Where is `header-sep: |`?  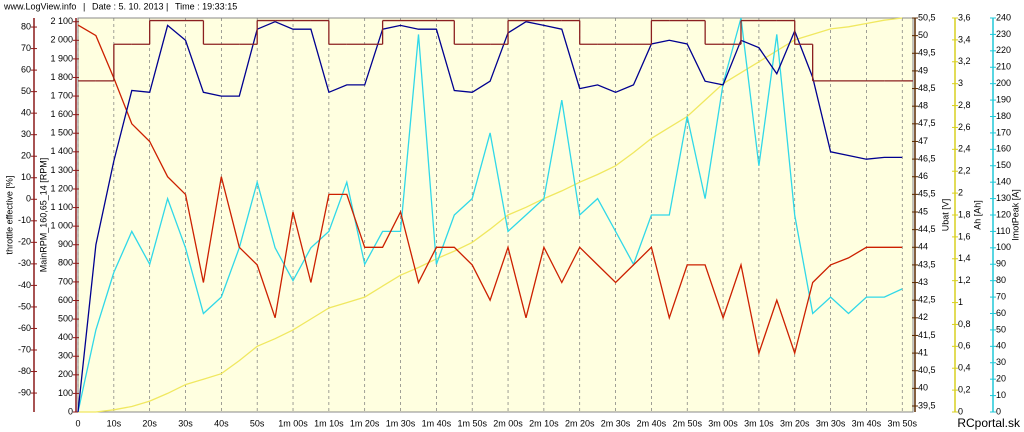 header-sep: | is located at coordinates (167, 6).